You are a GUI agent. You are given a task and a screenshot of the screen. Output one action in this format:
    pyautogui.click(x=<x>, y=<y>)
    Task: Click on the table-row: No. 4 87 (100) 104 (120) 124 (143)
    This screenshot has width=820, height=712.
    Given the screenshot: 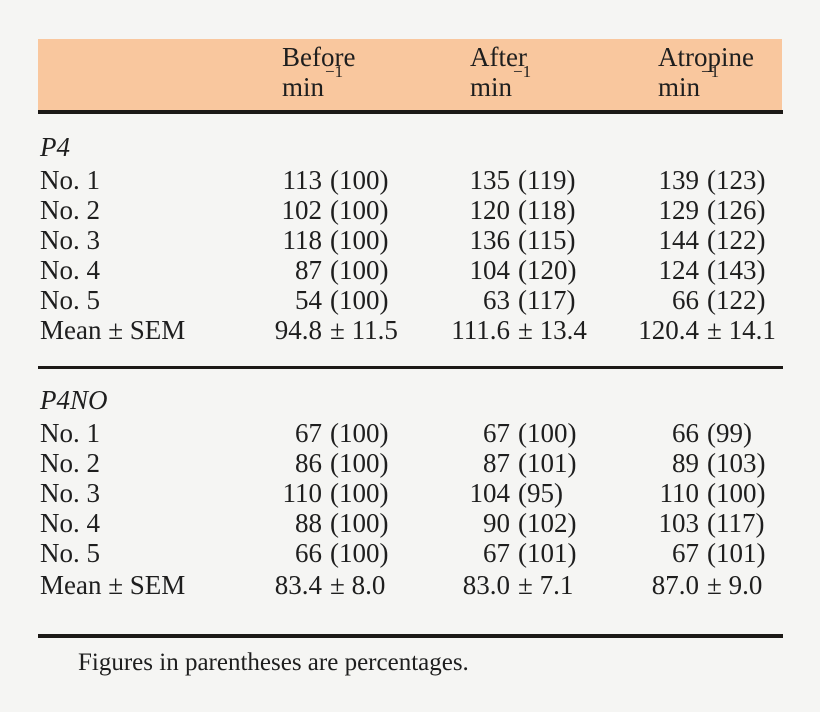 What is the action you would take?
    pyautogui.click(x=410, y=270)
    